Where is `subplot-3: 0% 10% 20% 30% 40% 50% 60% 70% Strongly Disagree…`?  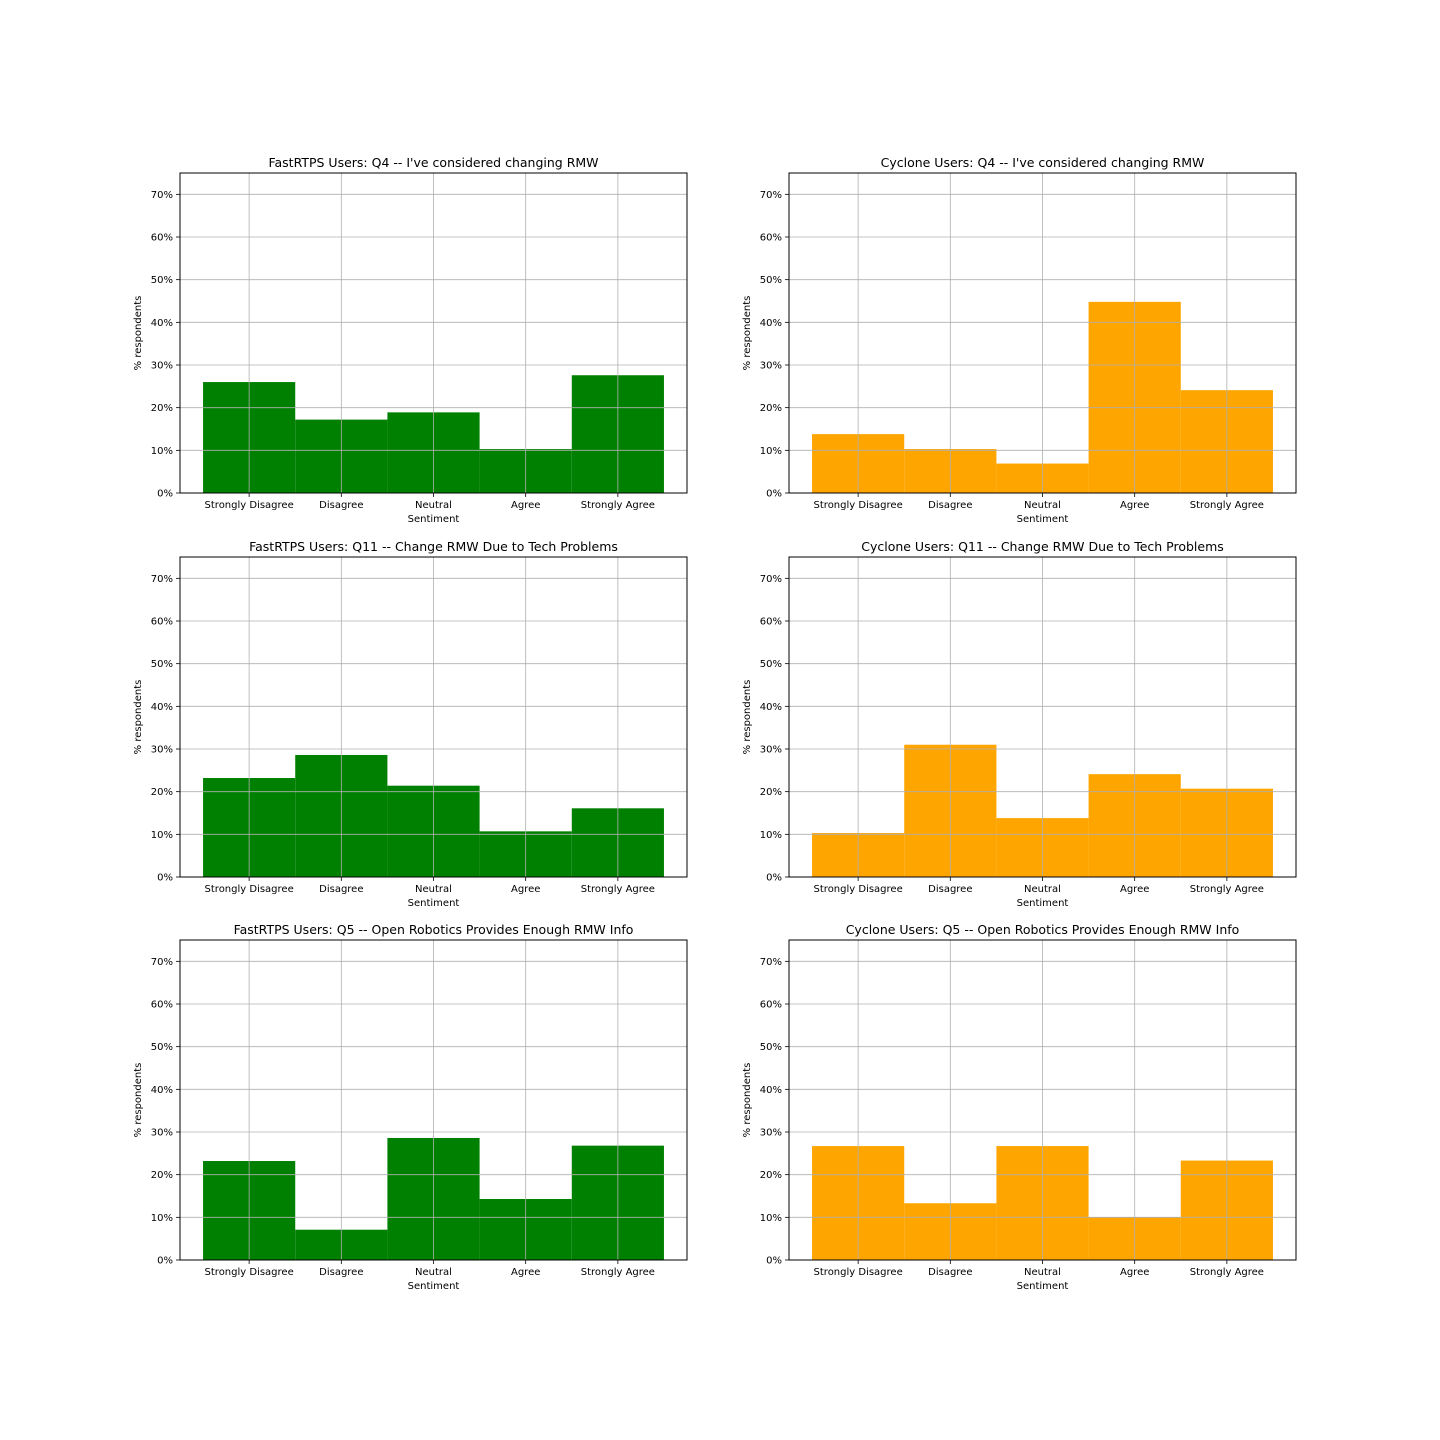 subplot-3: 0% 10% 20% 30% 40% 50% 60% 70% Strongly Disagree… is located at coordinates (410, 724).